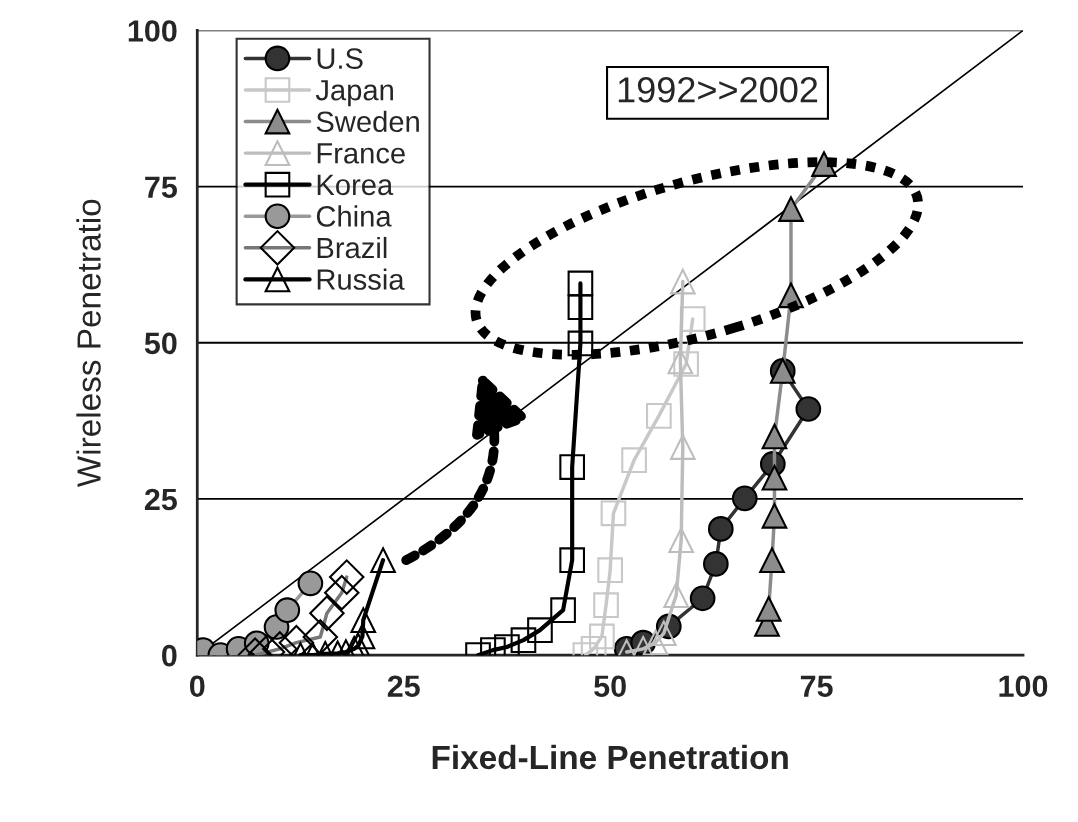  What do you see at coordinates (161, 187) in the screenshot?
I see `y-tick-label: 75` at bounding box center [161, 187].